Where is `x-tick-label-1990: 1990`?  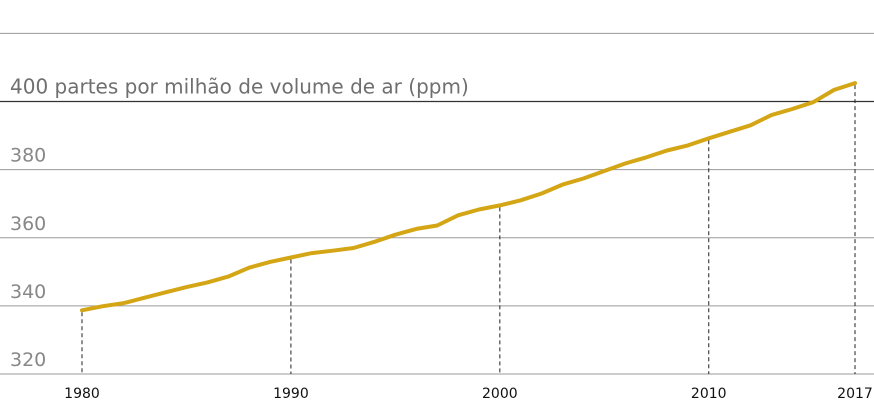
x-tick-label-1990: 1990 is located at coordinates (291, 394).